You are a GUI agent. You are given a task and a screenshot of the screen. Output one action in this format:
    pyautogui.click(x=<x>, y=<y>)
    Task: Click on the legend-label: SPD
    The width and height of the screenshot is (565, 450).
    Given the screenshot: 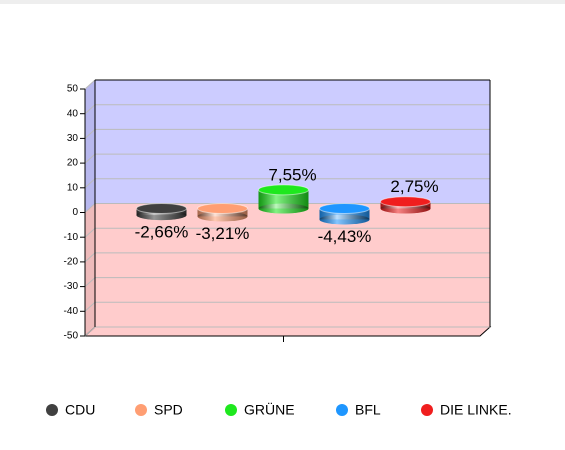 What is the action you would take?
    pyautogui.click(x=168, y=410)
    